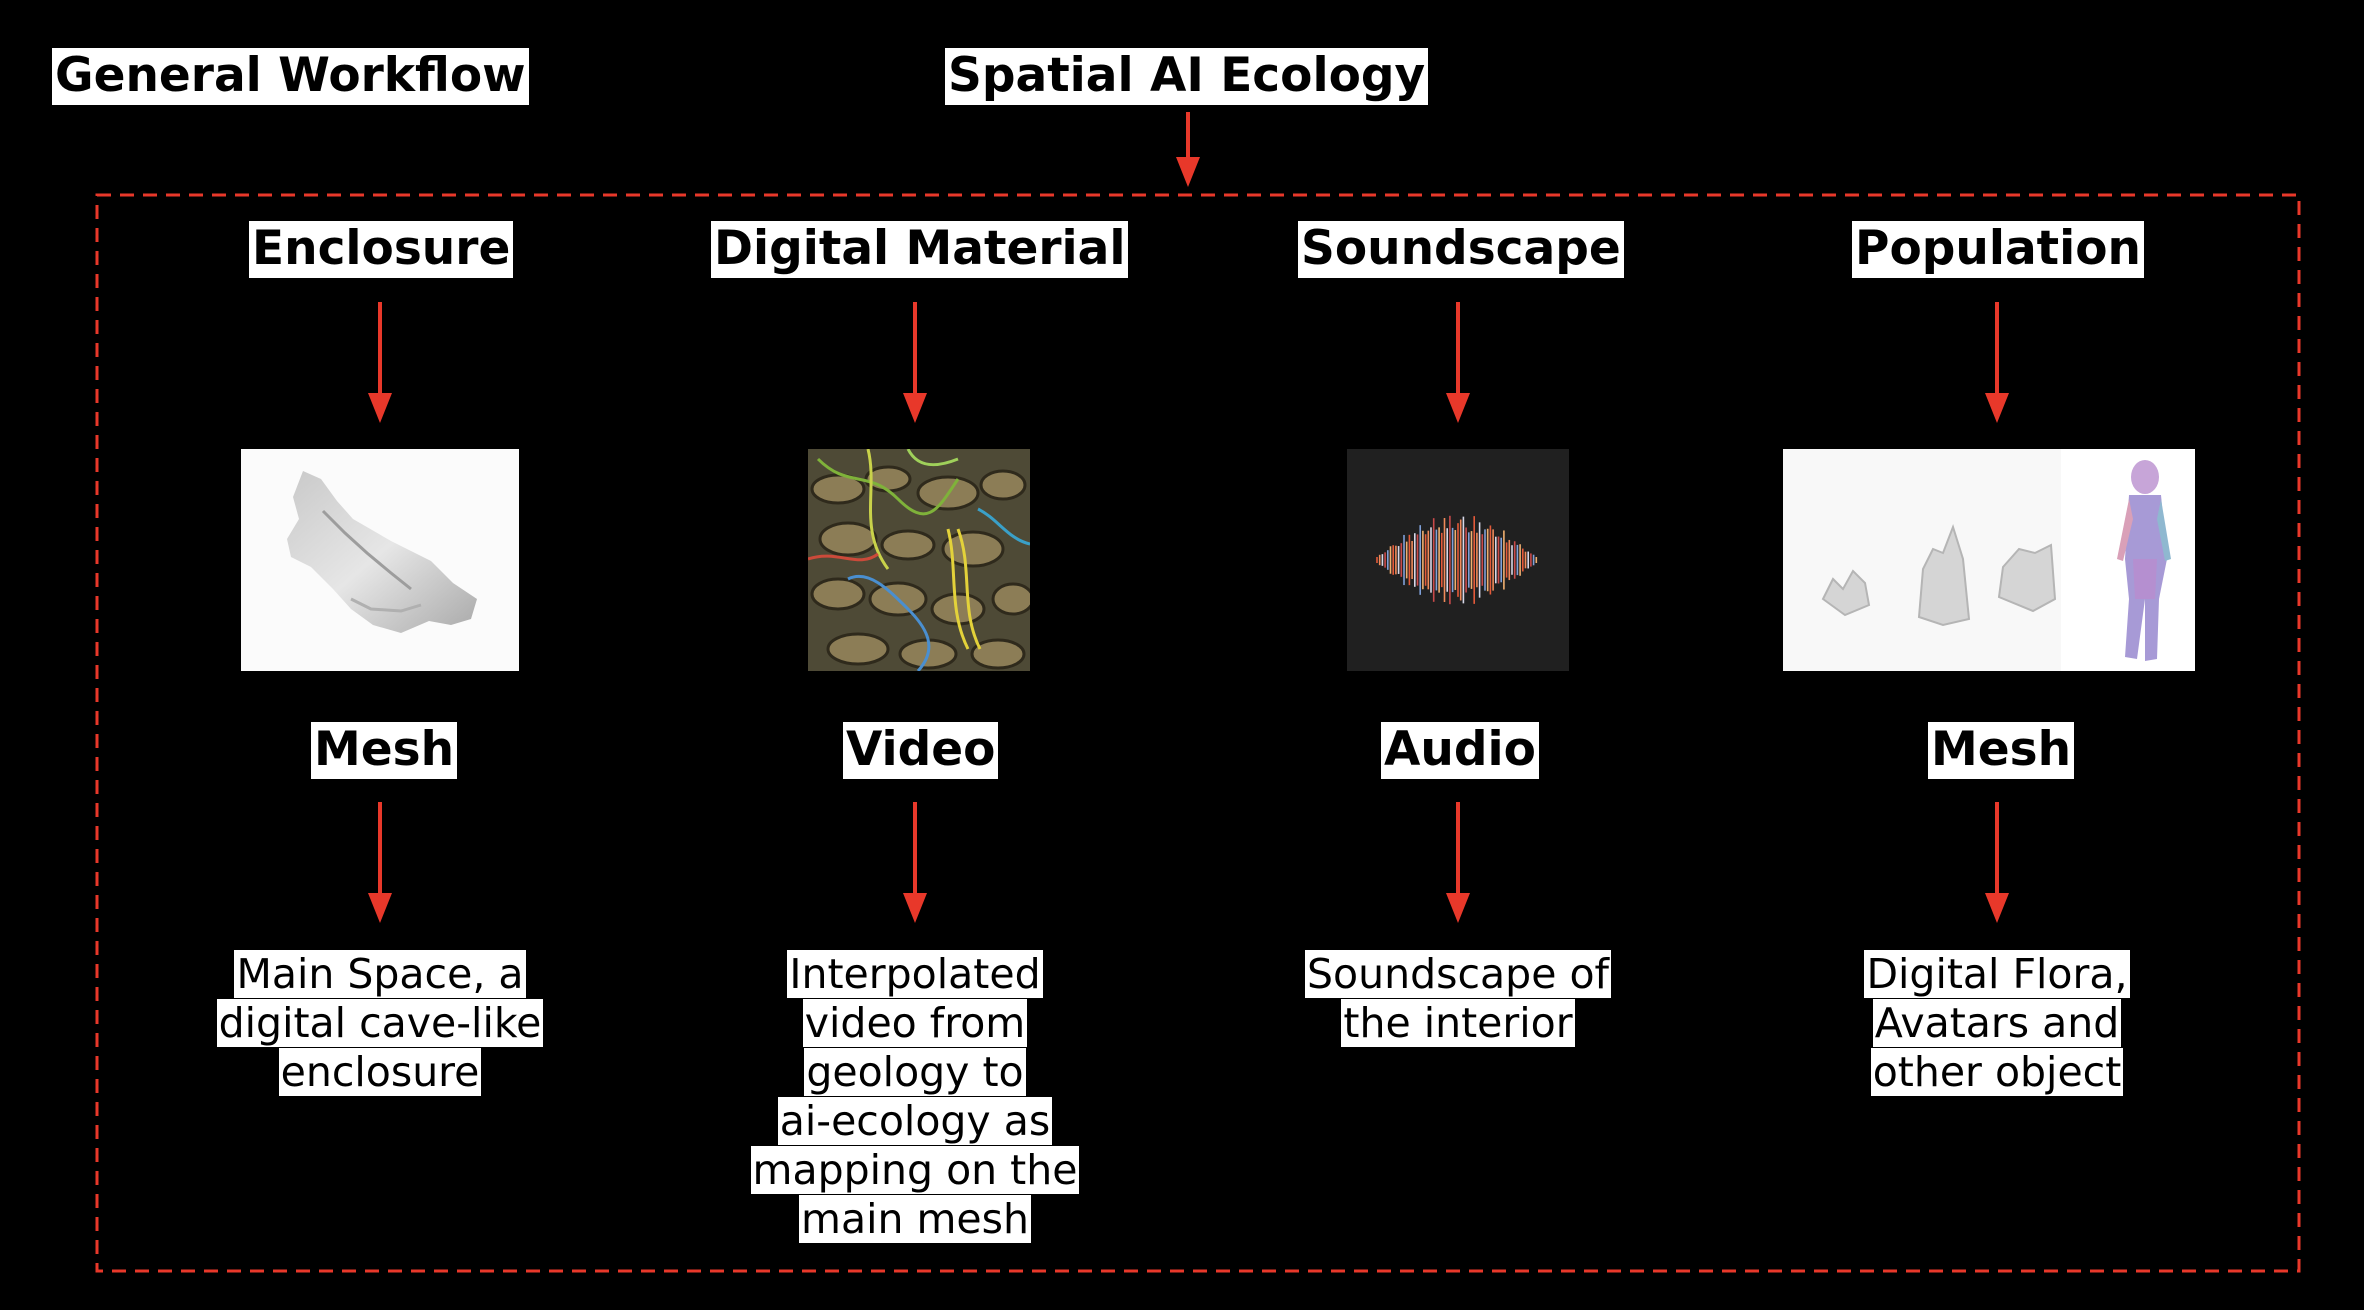 The width and height of the screenshot is (2364, 1310). I want to click on description-soundscape-text: Soundscape of the interior, so click(1458, 998).